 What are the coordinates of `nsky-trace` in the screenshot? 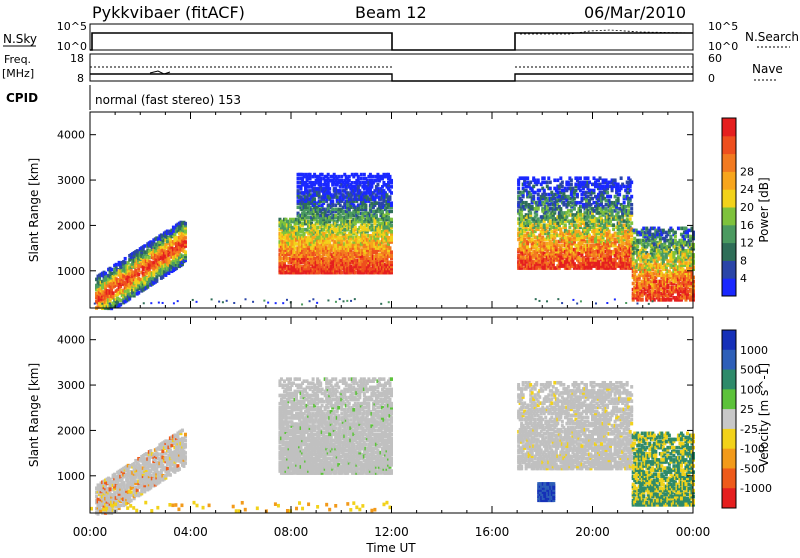 It's located at (391, 41).